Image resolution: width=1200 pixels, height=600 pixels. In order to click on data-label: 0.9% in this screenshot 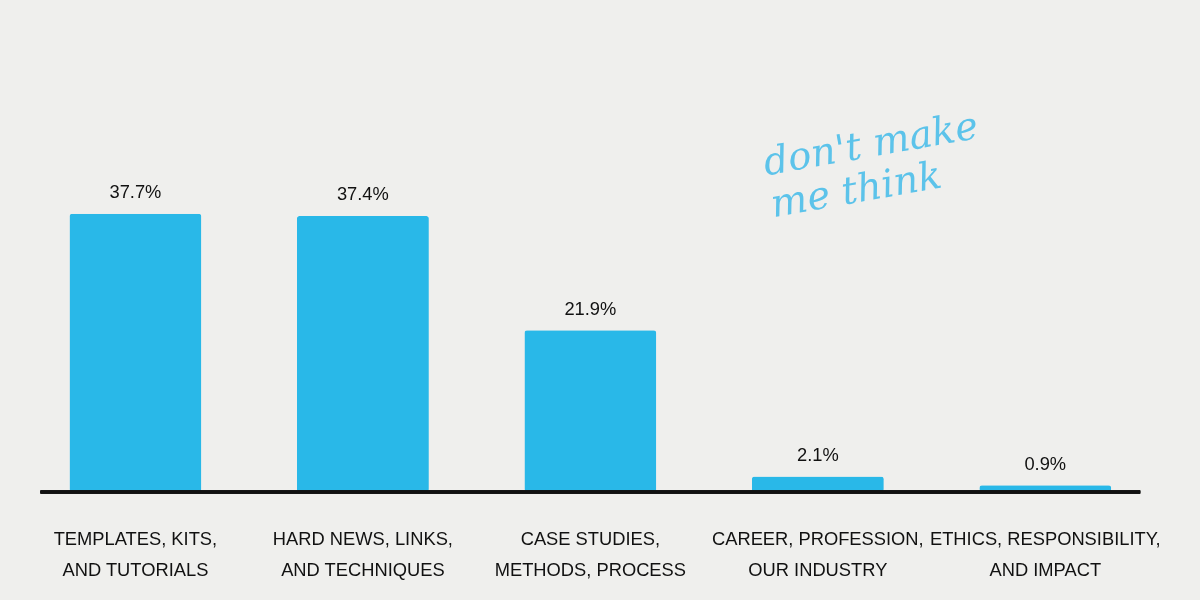, I will do `click(1045, 463)`.